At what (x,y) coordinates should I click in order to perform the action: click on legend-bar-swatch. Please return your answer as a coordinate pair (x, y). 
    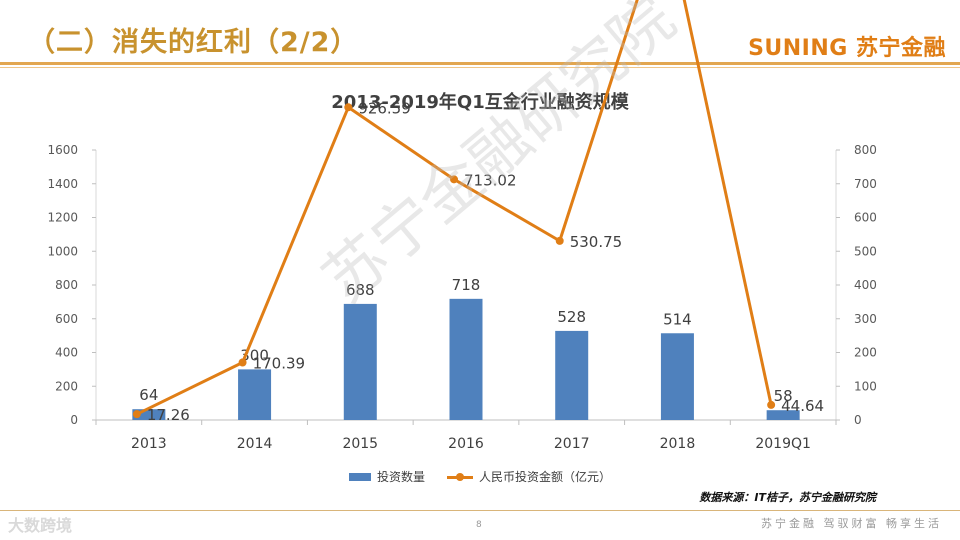
    Looking at the image, I should click on (359, 476).